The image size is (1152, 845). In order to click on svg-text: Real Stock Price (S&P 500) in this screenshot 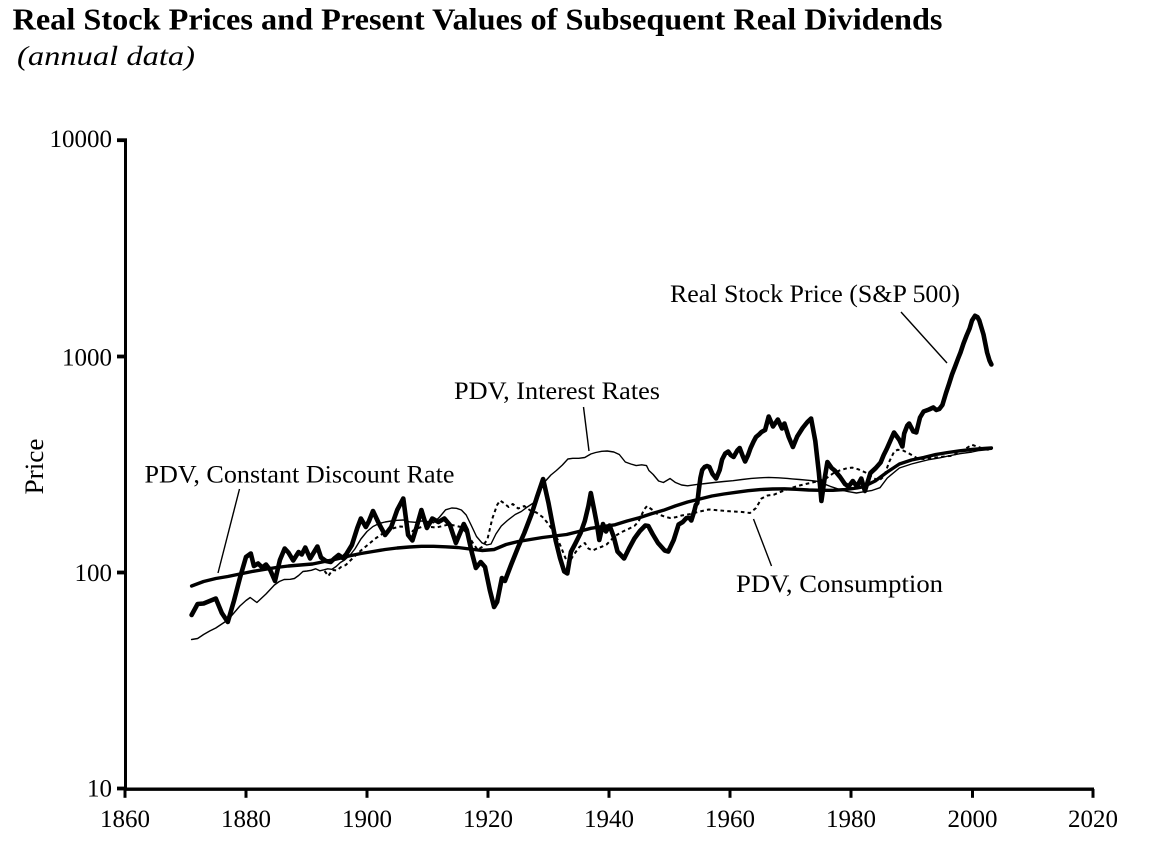, I will do `click(815, 294)`.